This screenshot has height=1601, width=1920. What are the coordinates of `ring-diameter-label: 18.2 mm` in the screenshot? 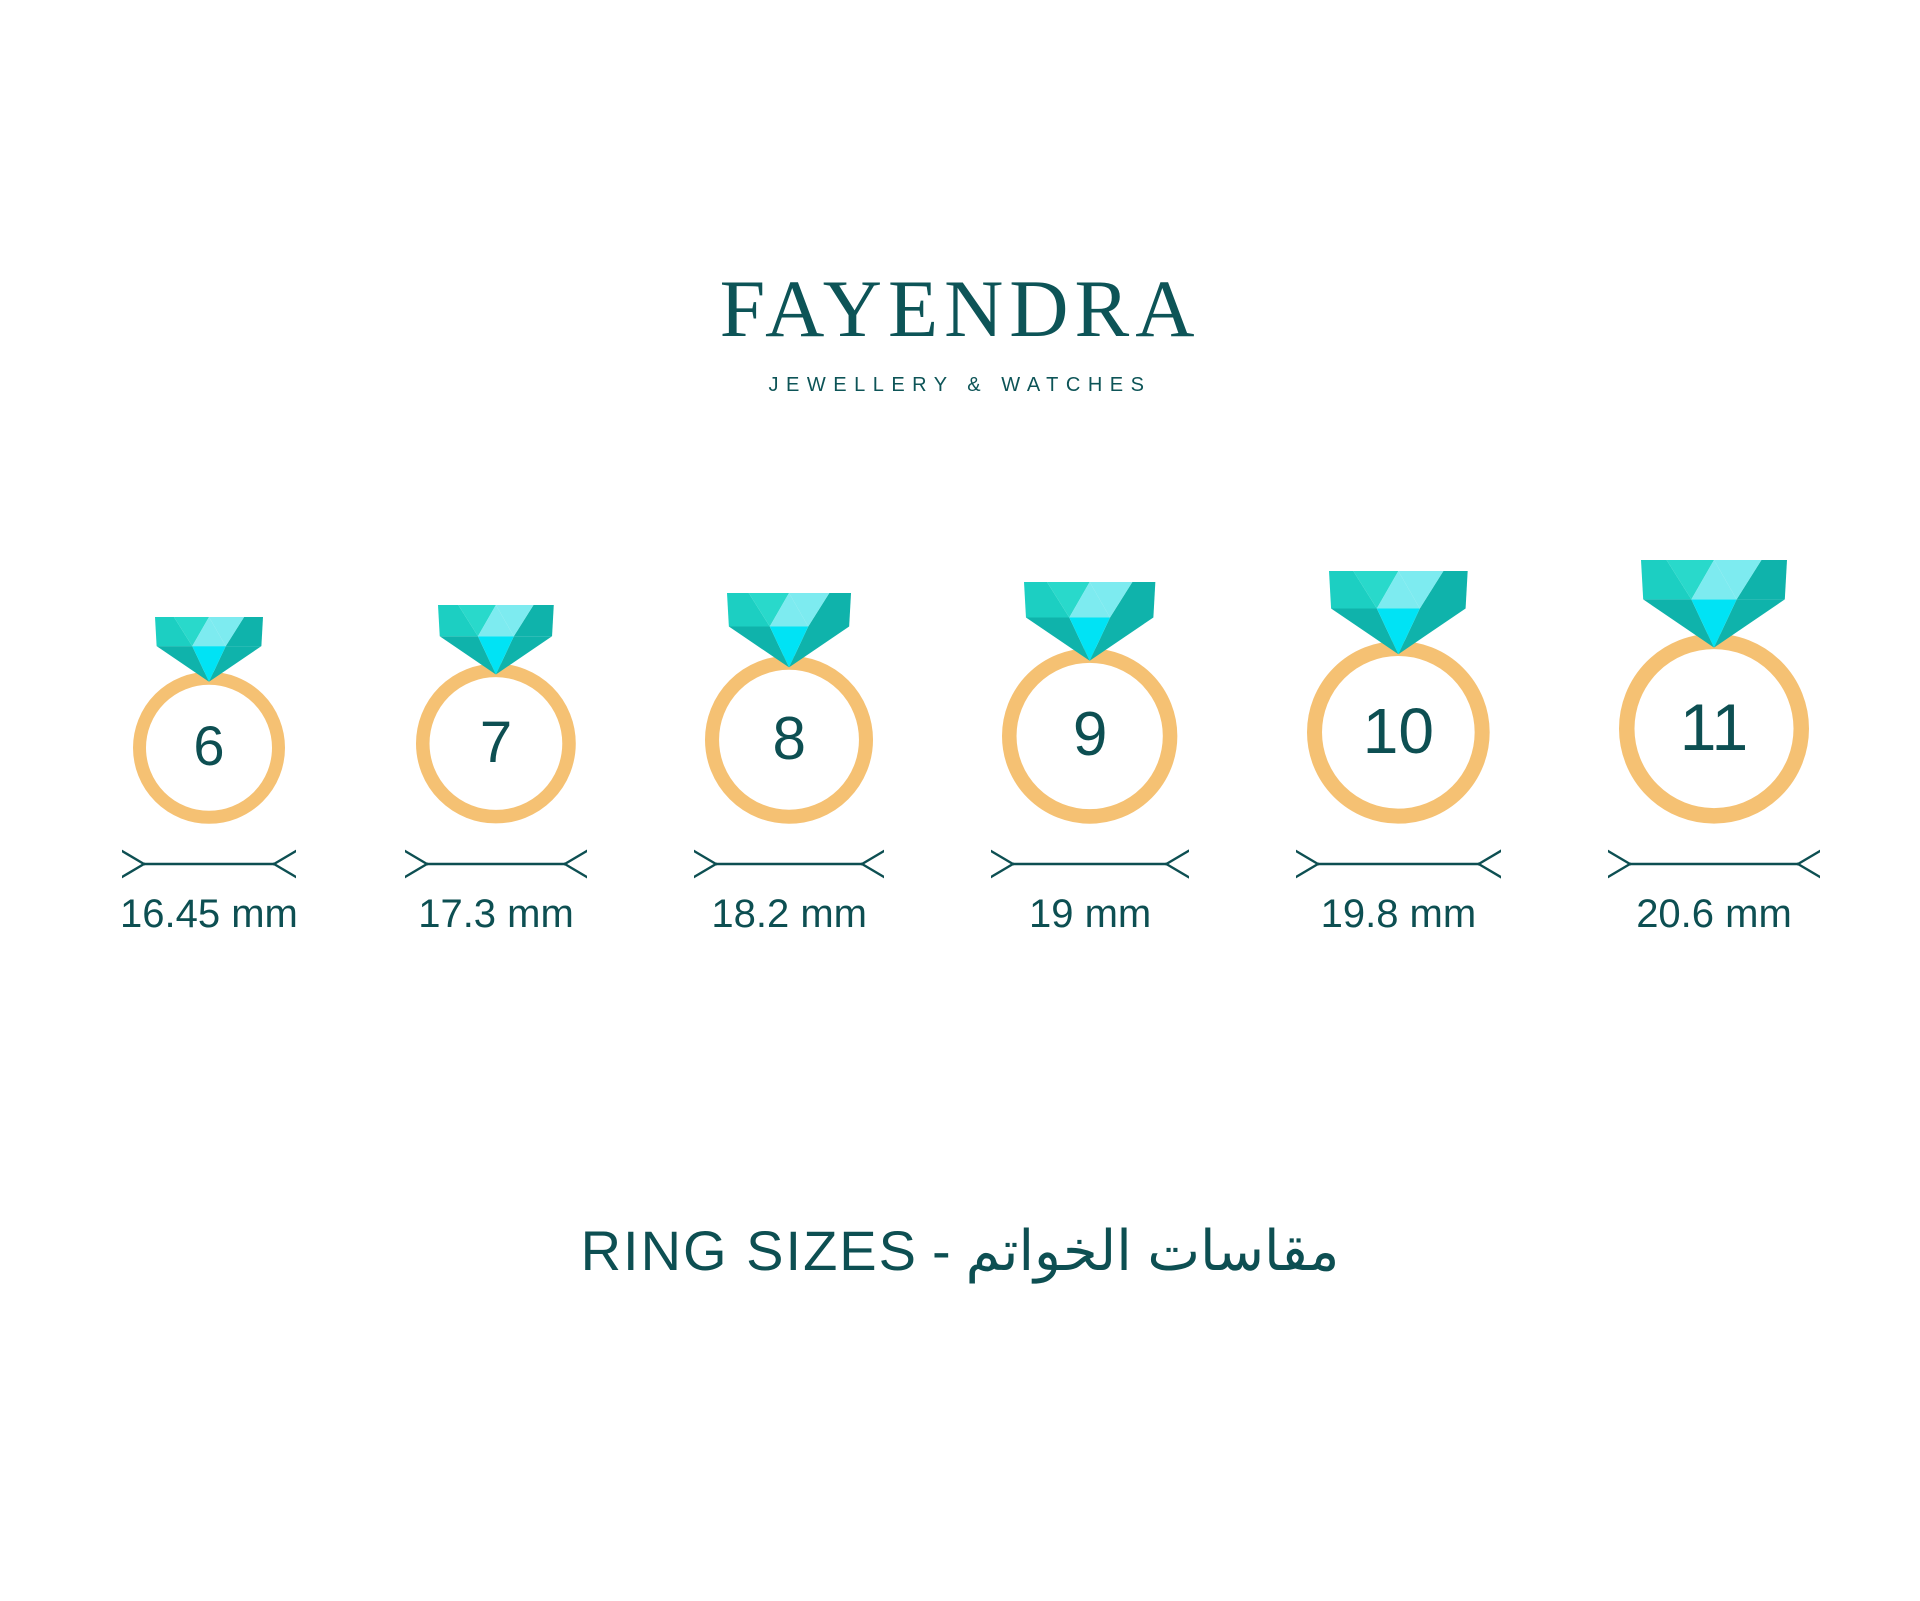 It's located at (789, 913).